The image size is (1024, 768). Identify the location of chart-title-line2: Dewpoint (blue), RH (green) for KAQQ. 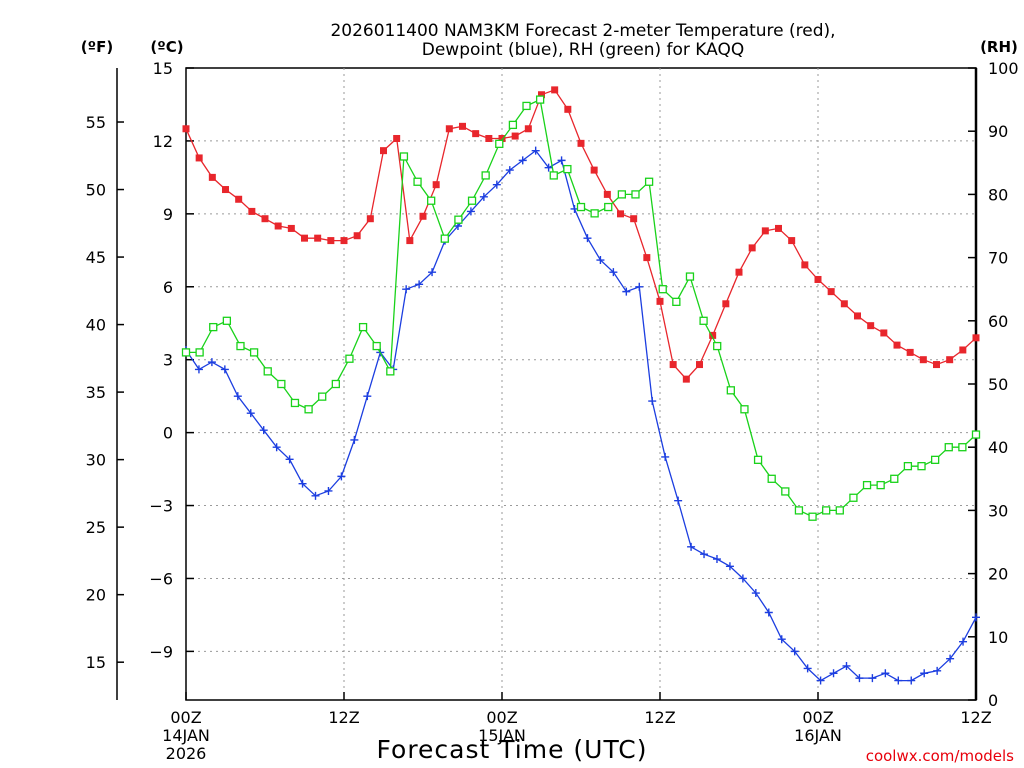
(583, 50).